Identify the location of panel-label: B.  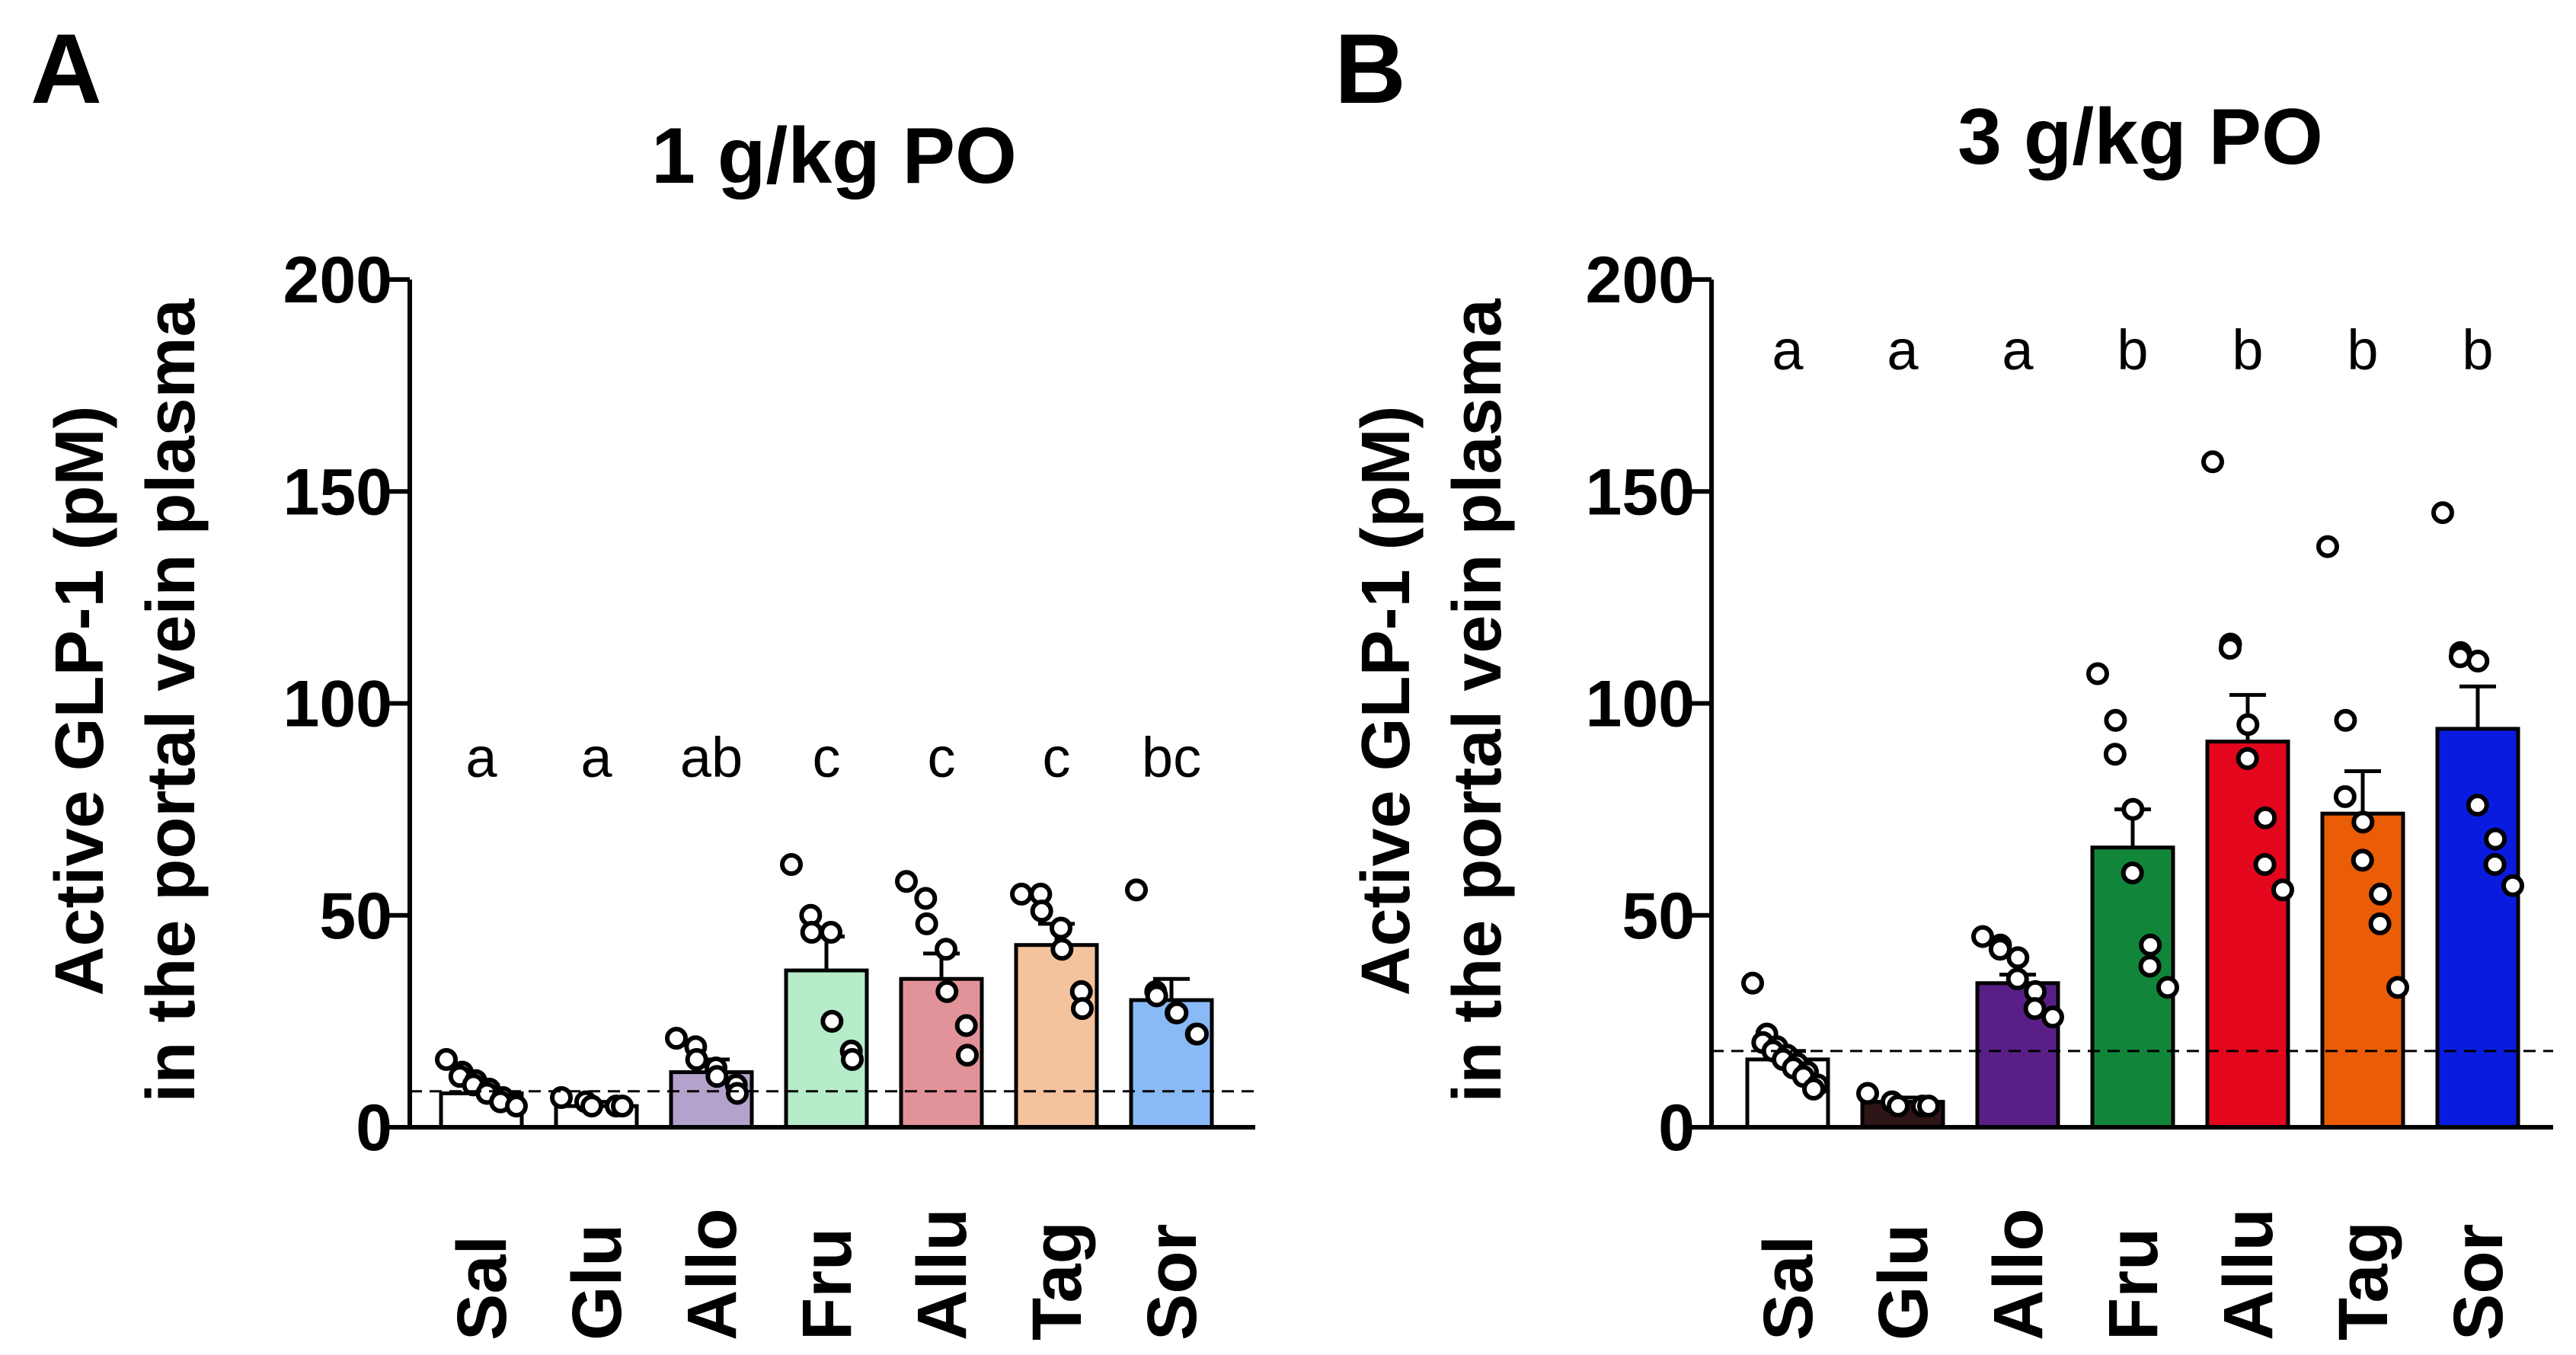
(1370, 68).